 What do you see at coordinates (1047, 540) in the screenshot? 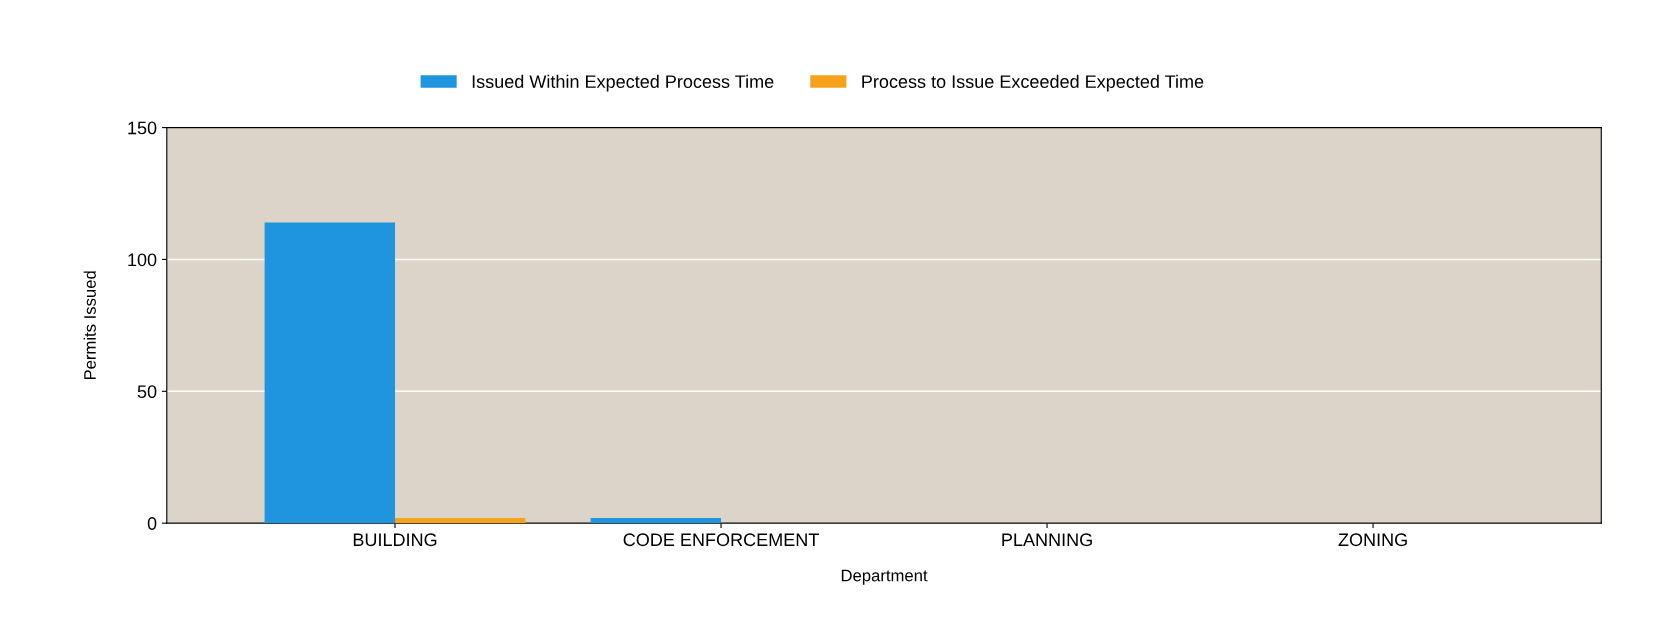
I see `x-tick-label: PLANNING` at bounding box center [1047, 540].